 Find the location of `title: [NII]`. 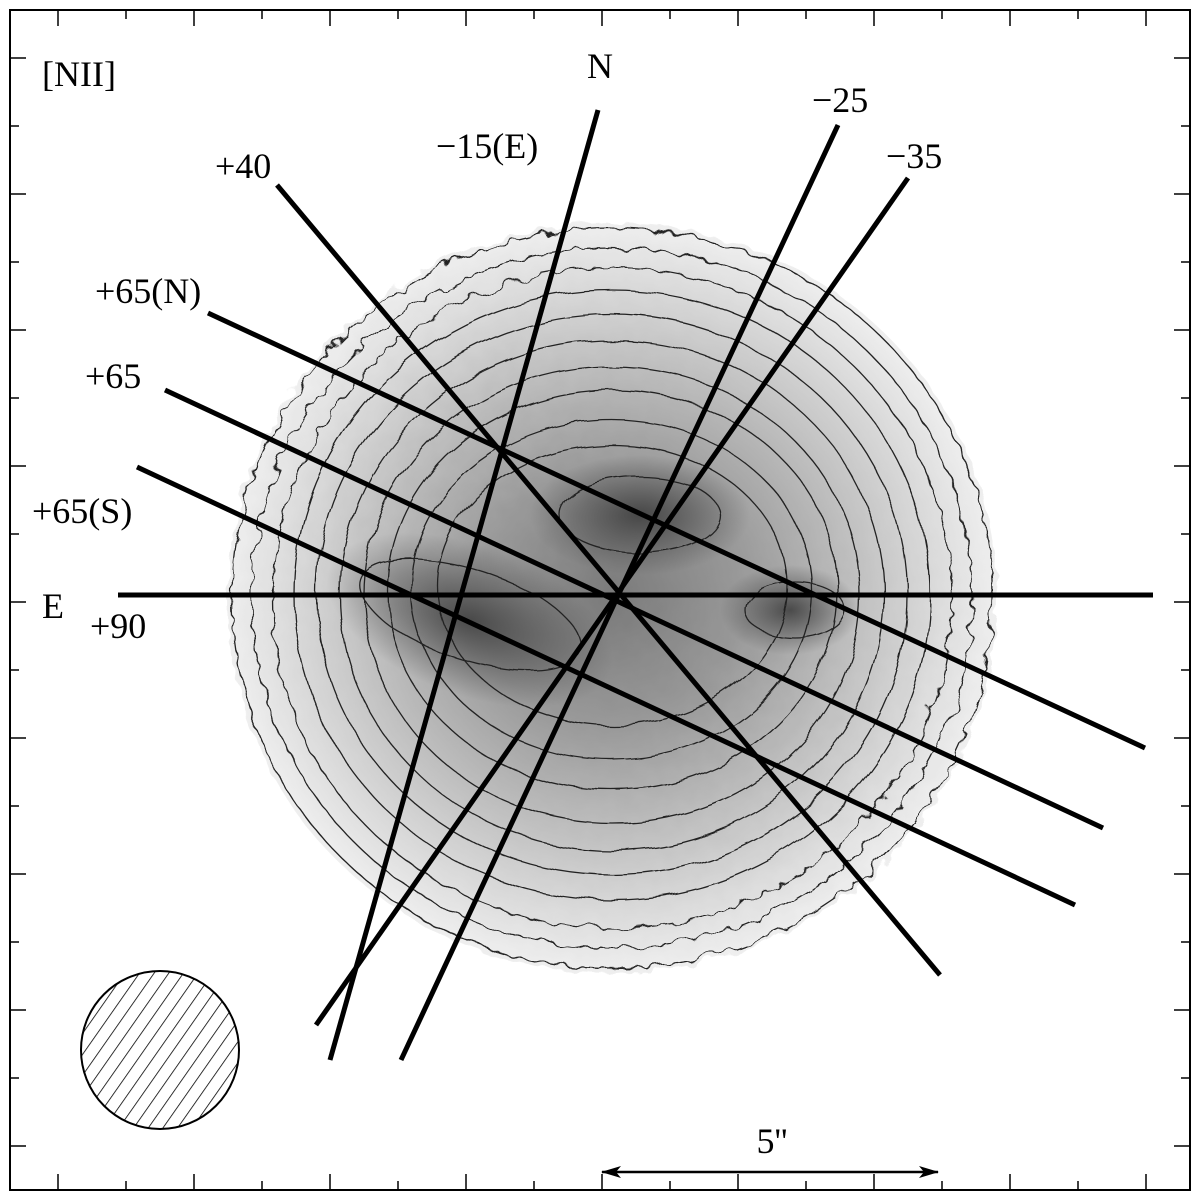

title: [NII] is located at coordinates (79, 74).